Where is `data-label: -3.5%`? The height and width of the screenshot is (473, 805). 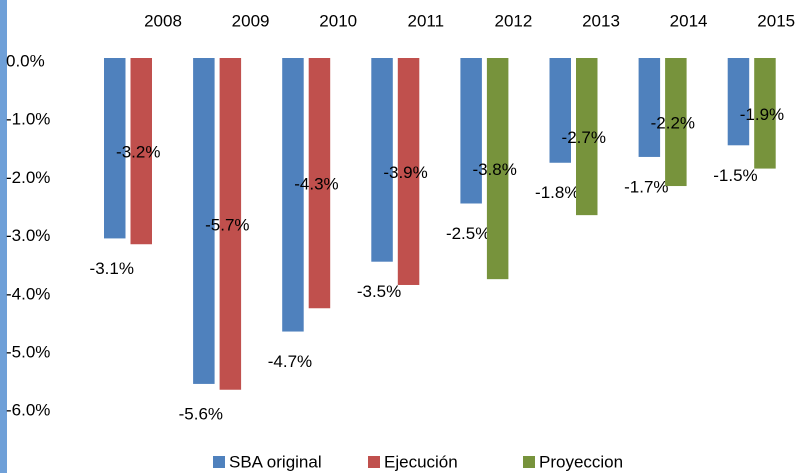 data-label: -3.5% is located at coordinates (379, 291).